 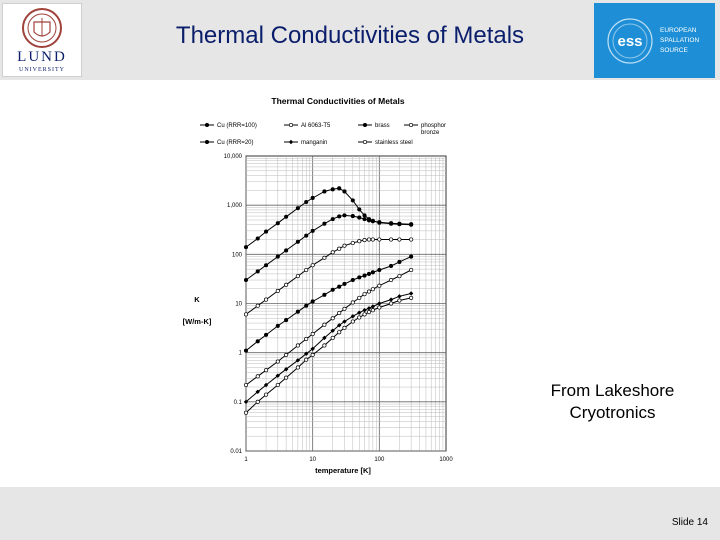 I want to click on source-credit-line2: Cryotronics, so click(x=612, y=412).